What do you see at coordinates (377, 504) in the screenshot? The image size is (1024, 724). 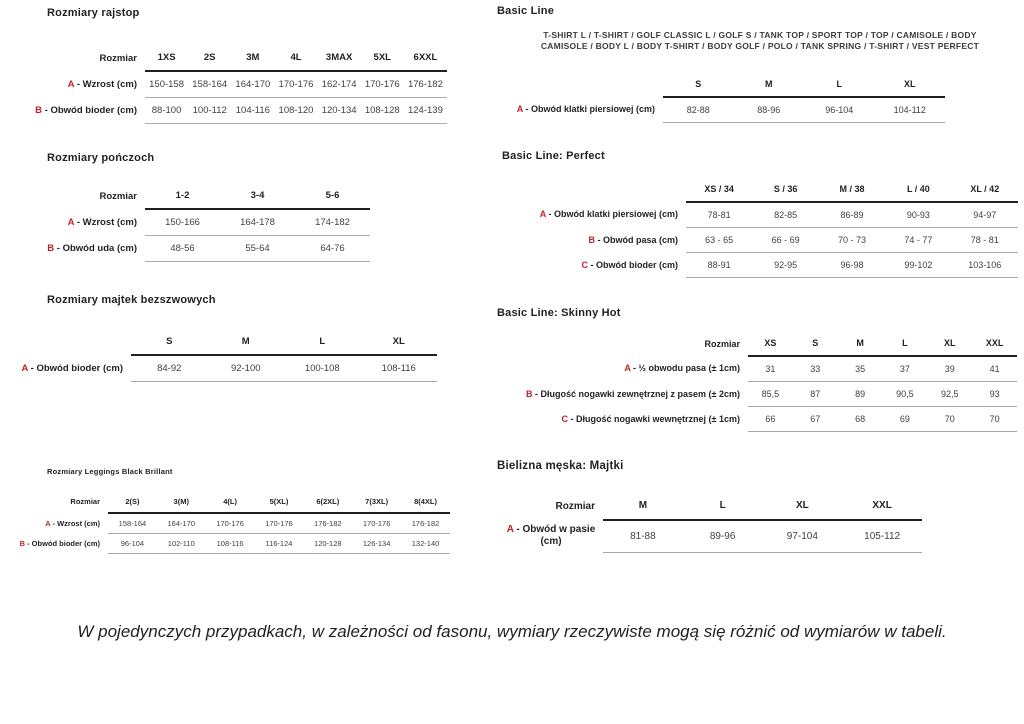 I see `column-header: 7(3XL)` at bounding box center [377, 504].